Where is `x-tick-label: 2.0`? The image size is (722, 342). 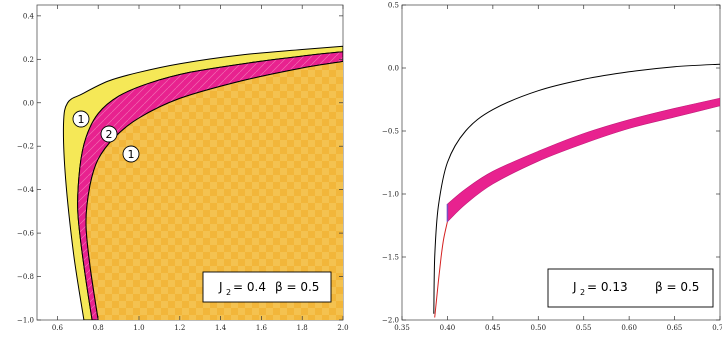
x-tick-label: 2.0 is located at coordinates (342, 328).